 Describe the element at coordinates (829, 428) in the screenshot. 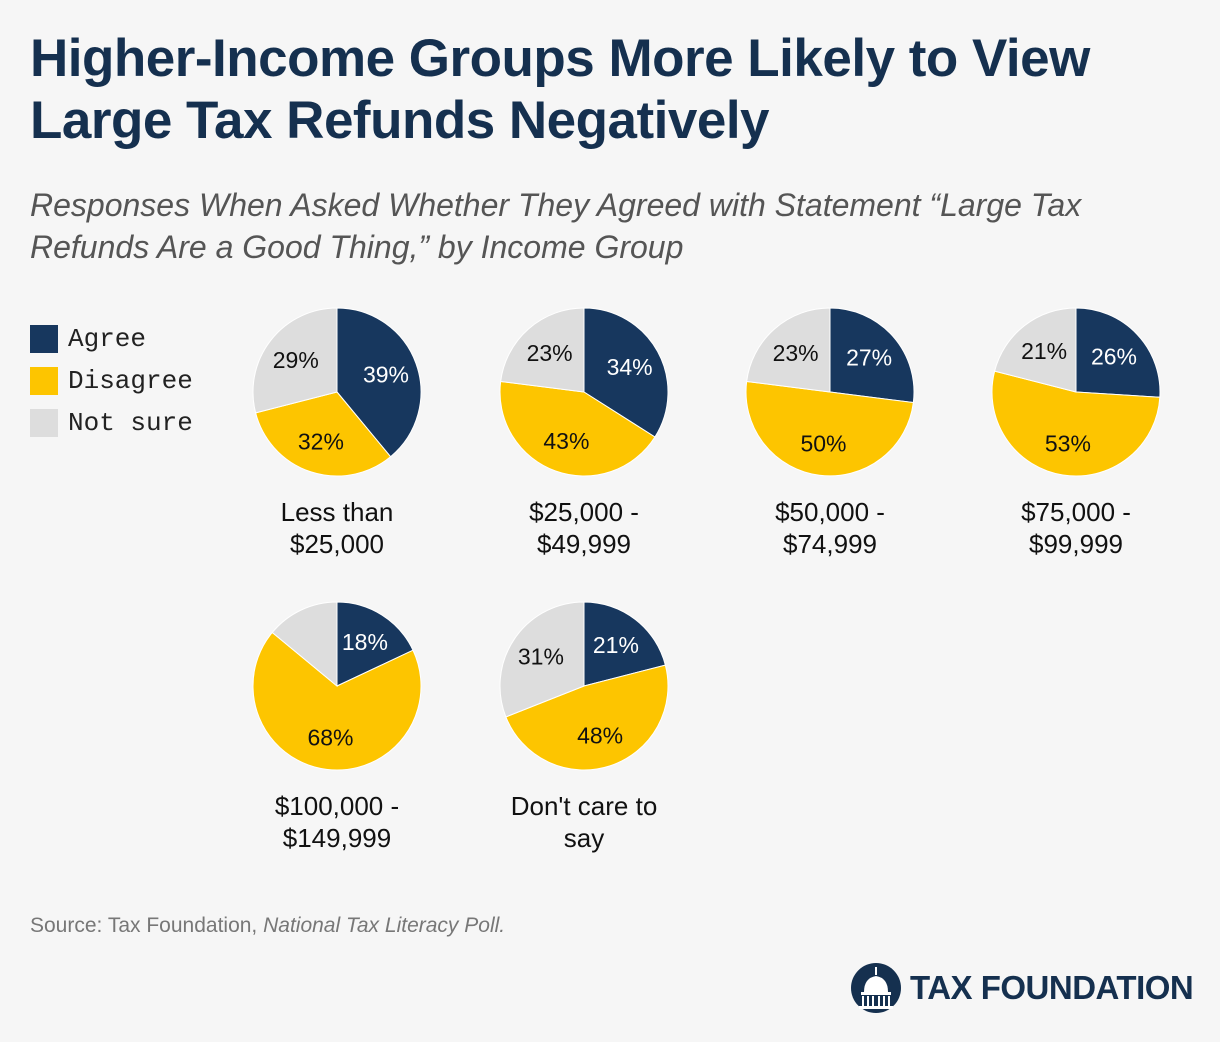

I see `pie-3-slice-disagree` at that location.